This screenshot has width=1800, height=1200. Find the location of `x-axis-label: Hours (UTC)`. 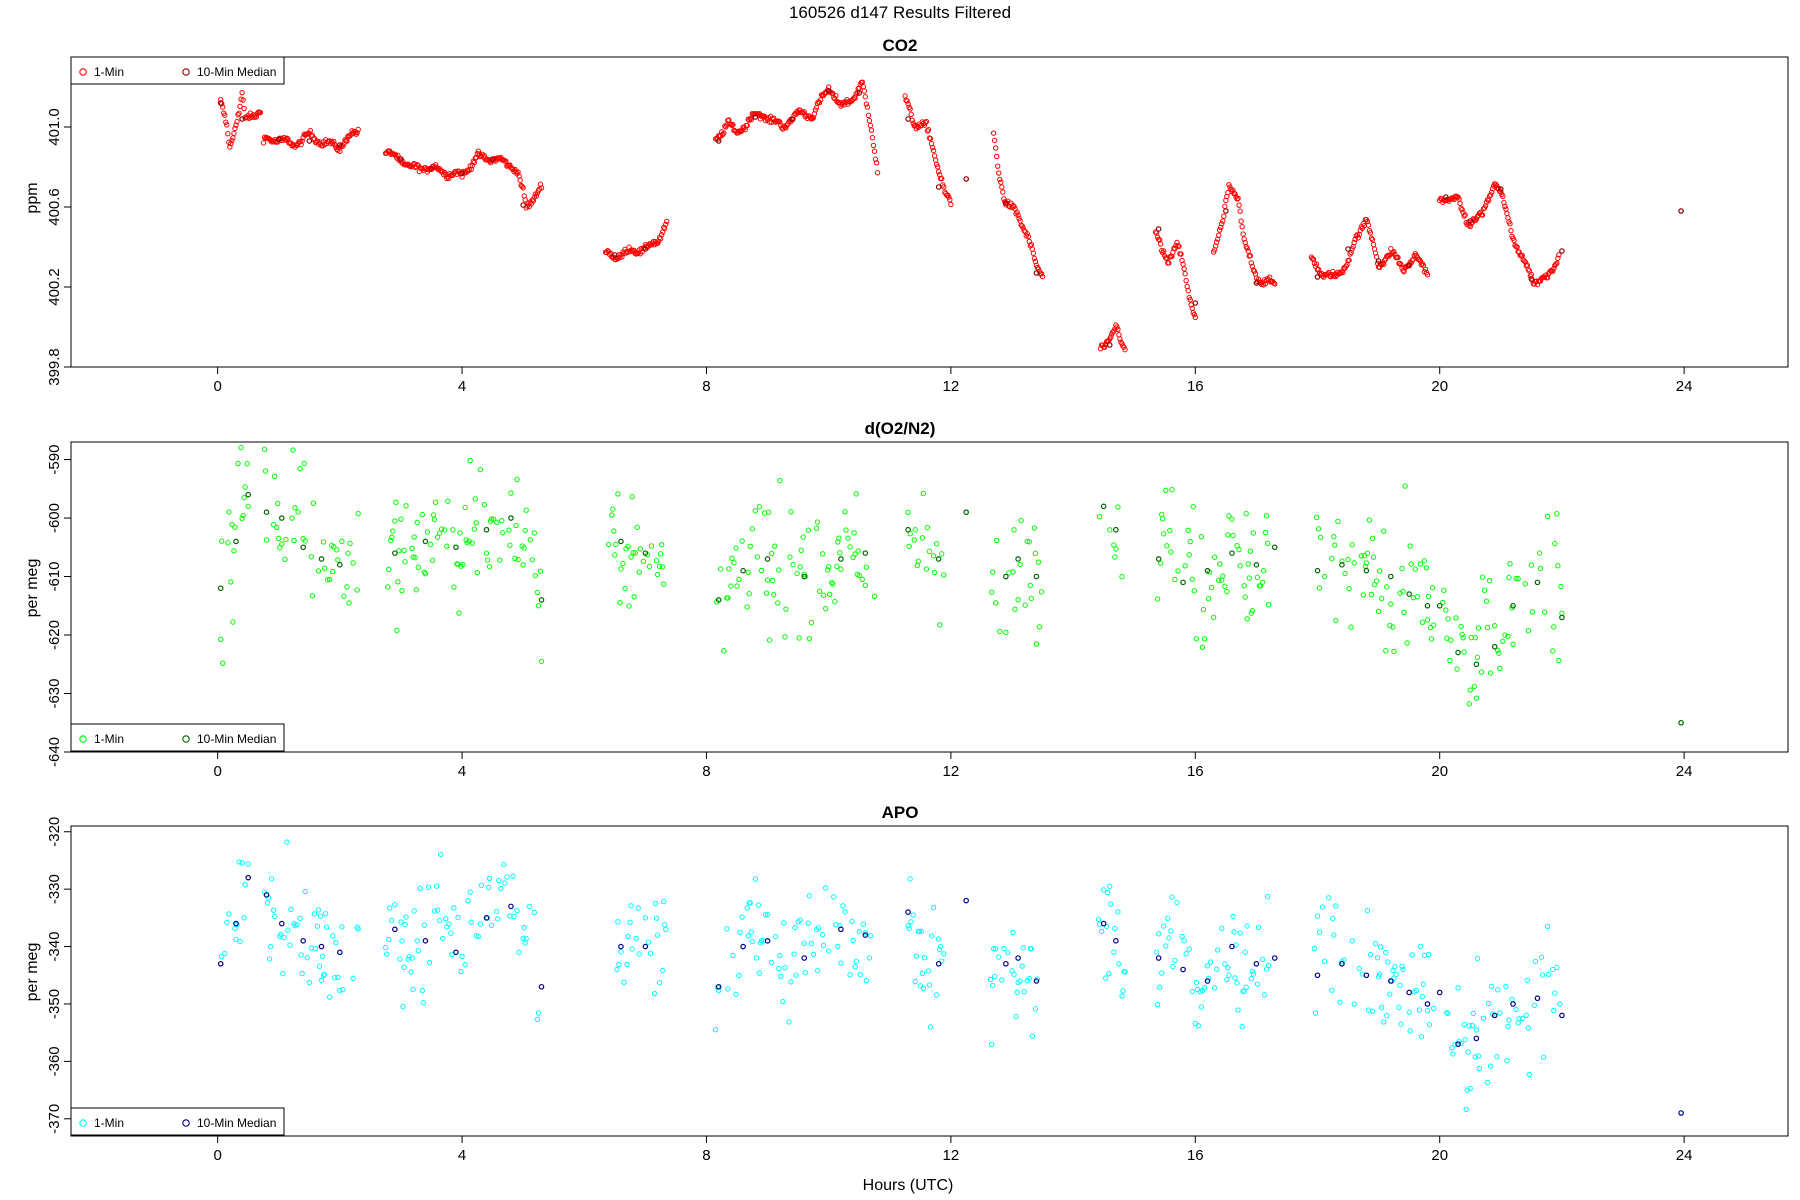

x-axis-label: Hours (UTC) is located at coordinates (908, 1185).